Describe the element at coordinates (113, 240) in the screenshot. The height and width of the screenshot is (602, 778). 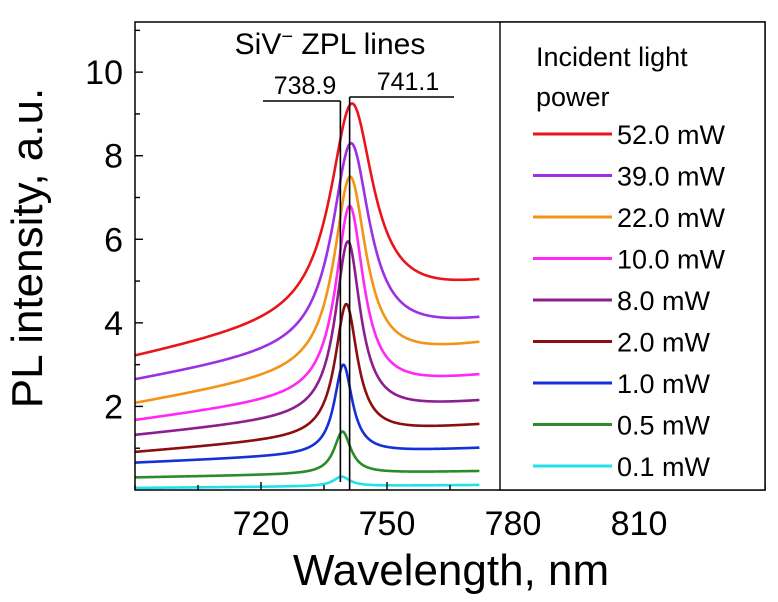
I see `y-tick-label: 6` at that location.